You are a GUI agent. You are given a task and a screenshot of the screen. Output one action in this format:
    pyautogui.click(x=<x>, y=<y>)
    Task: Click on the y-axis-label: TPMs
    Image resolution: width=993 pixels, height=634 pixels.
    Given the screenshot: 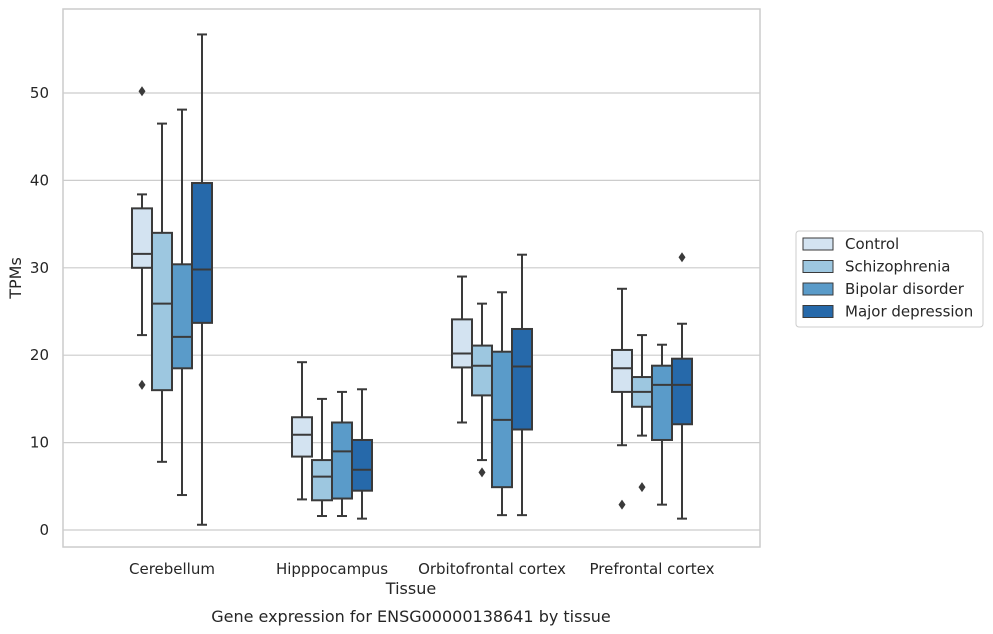 What is the action you would take?
    pyautogui.click(x=15, y=278)
    